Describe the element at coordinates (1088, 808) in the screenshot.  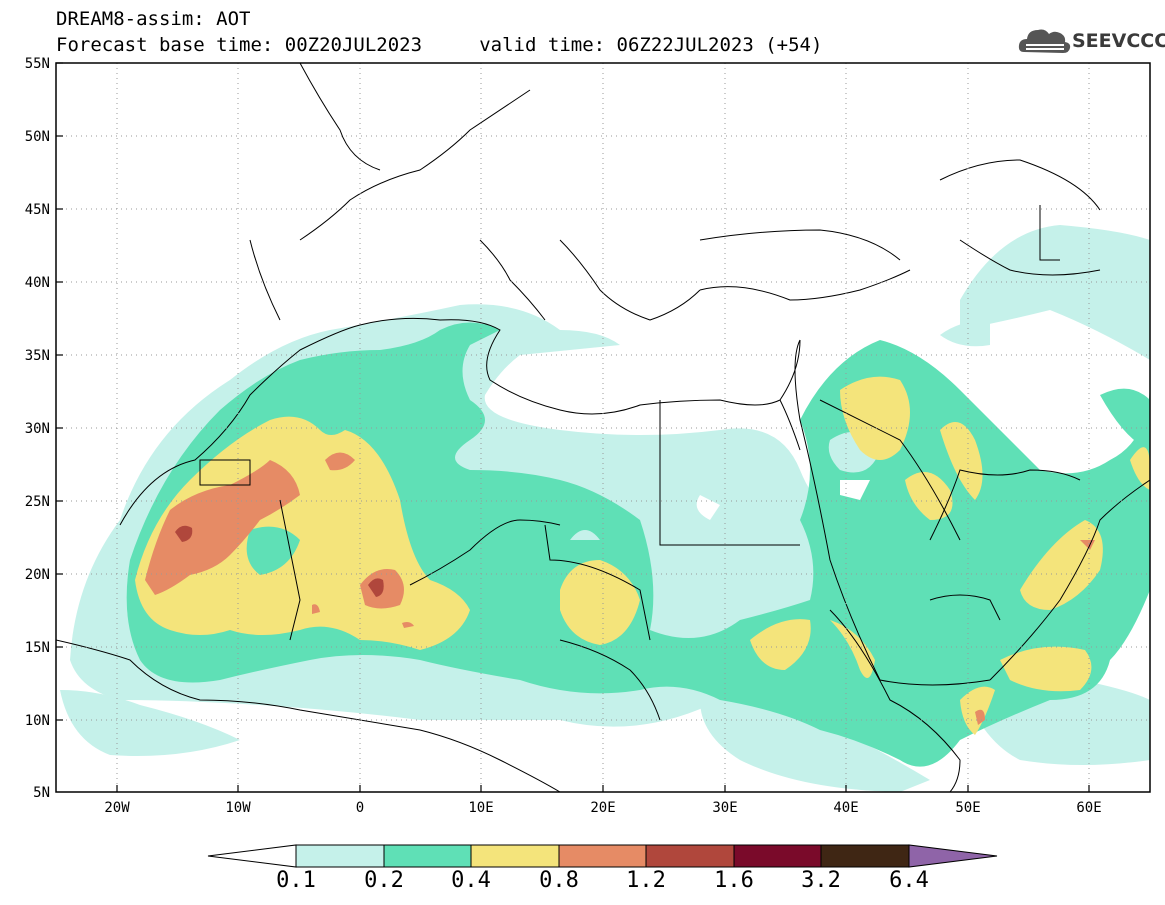
I see `lon-label: 60E` at that location.